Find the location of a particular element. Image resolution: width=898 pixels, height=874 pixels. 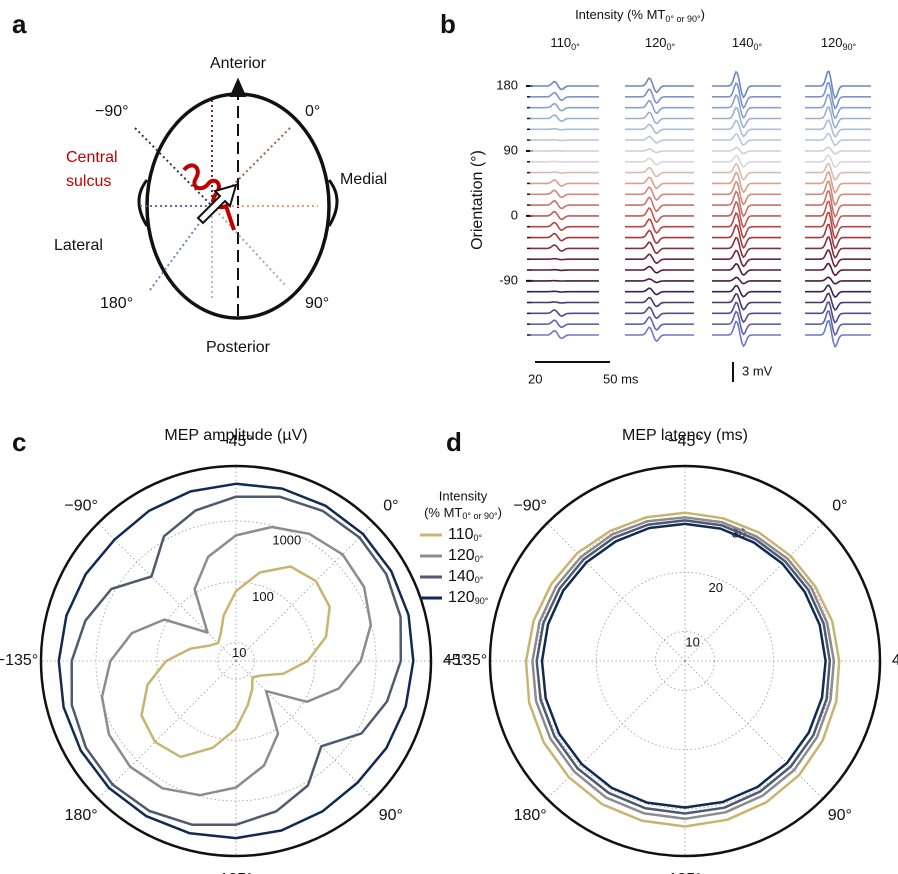

panel-label: b is located at coordinates (448, 24).